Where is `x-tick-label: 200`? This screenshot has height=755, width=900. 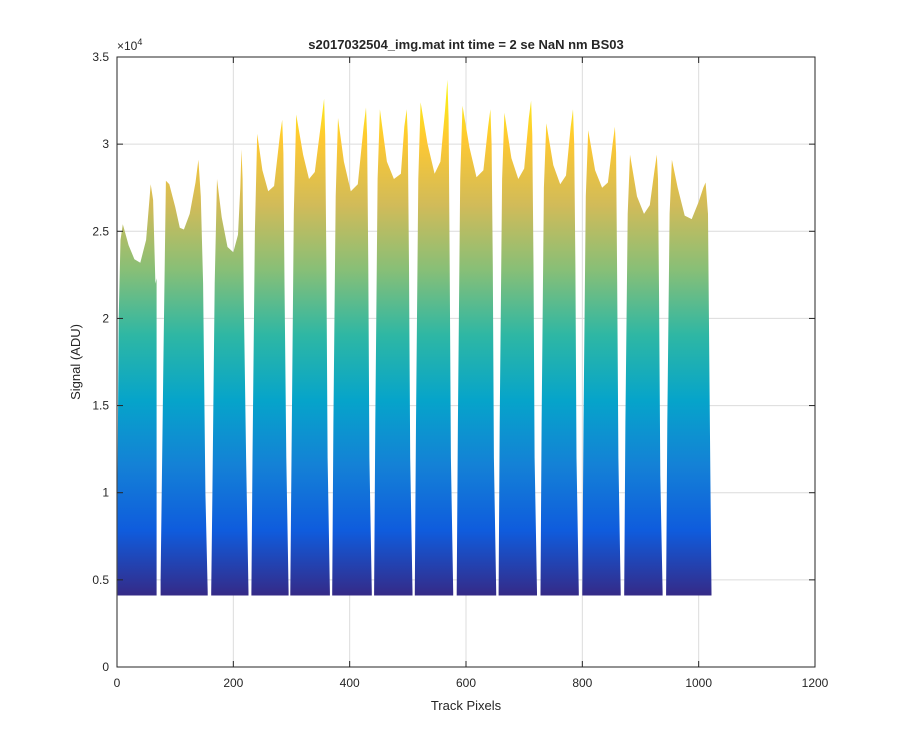 x-tick-label: 200 is located at coordinates (233, 683).